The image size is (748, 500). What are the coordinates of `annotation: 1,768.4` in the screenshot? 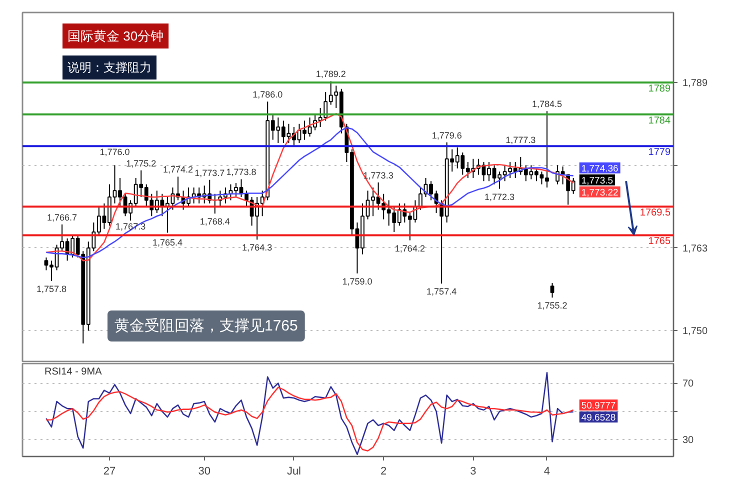 It's located at (215, 221).